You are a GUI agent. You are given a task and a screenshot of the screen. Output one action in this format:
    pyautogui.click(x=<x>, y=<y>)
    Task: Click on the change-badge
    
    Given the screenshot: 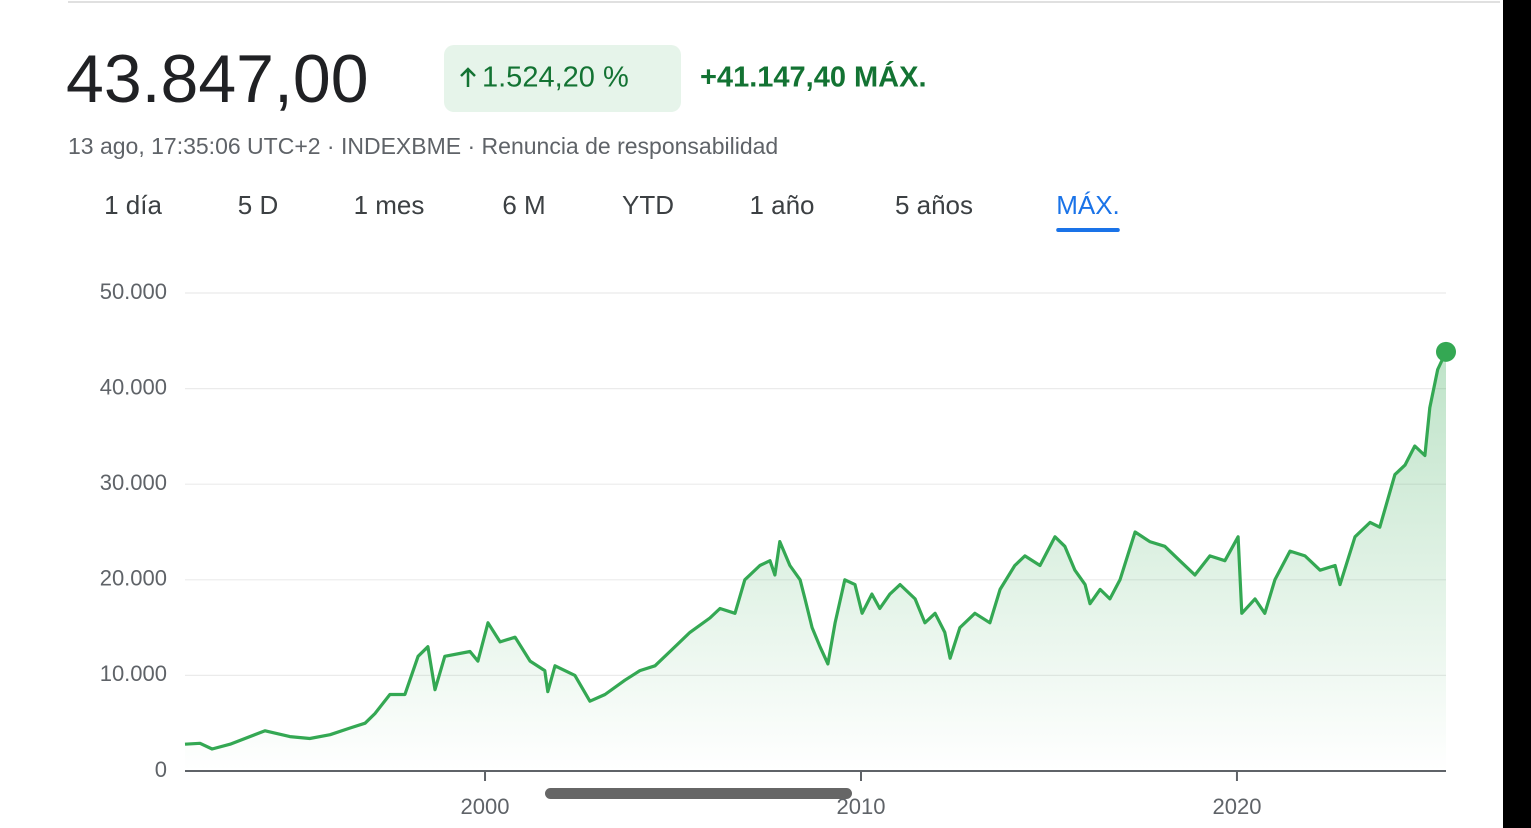 What is the action you would take?
    pyautogui.click(x=562, y=78)
    